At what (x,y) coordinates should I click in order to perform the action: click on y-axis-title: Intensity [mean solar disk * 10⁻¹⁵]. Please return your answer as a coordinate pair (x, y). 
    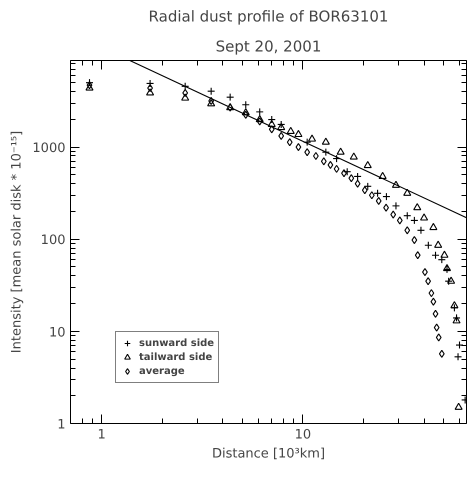
    Looking at the image, I should click on (16, 242).